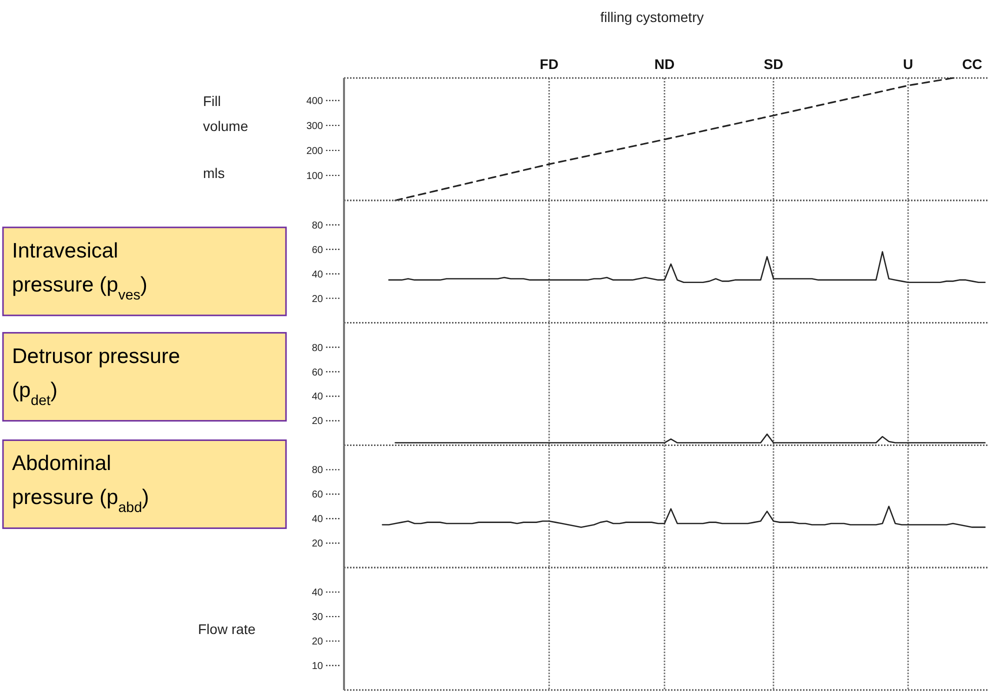 Image resolution: width=989 pixels, height=693 pixels. What do you see at coordinates (664, 64) in the screenshot?
I see `x-tick-label: ND` at bounding box center [664, 64].